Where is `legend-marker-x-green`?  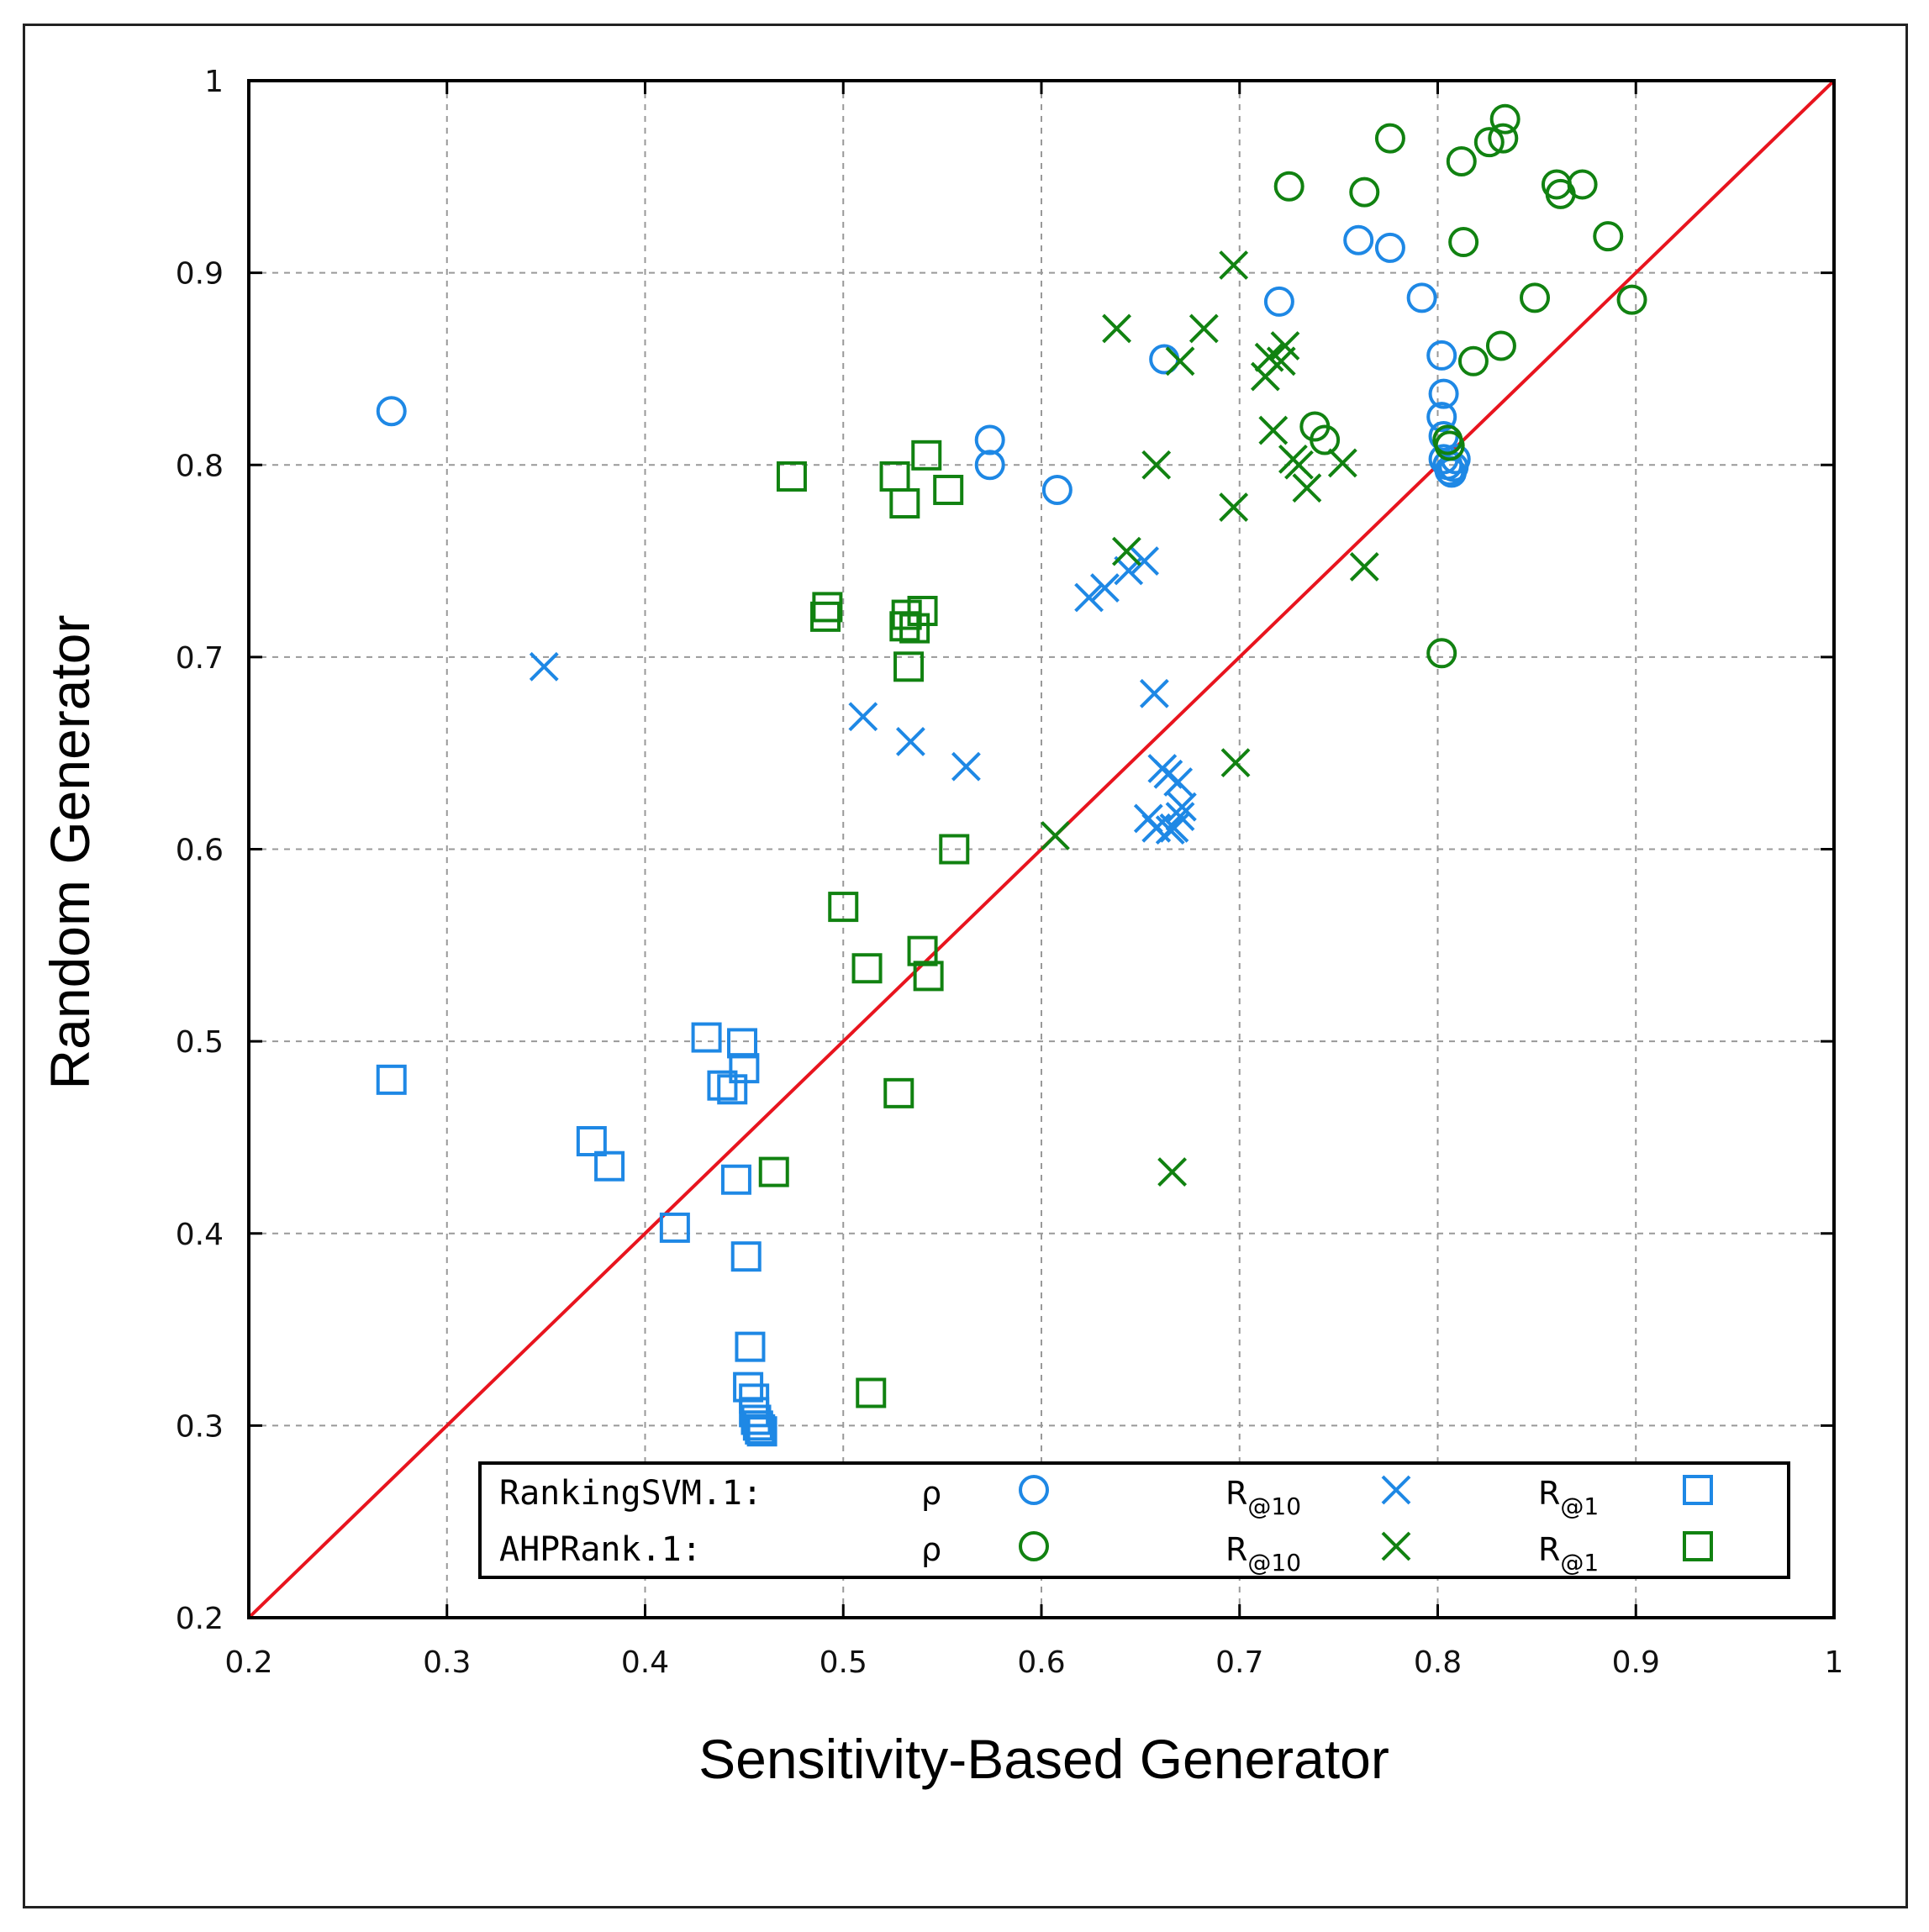 legend-marker-x-green is located at coordinates (1396, 1546).